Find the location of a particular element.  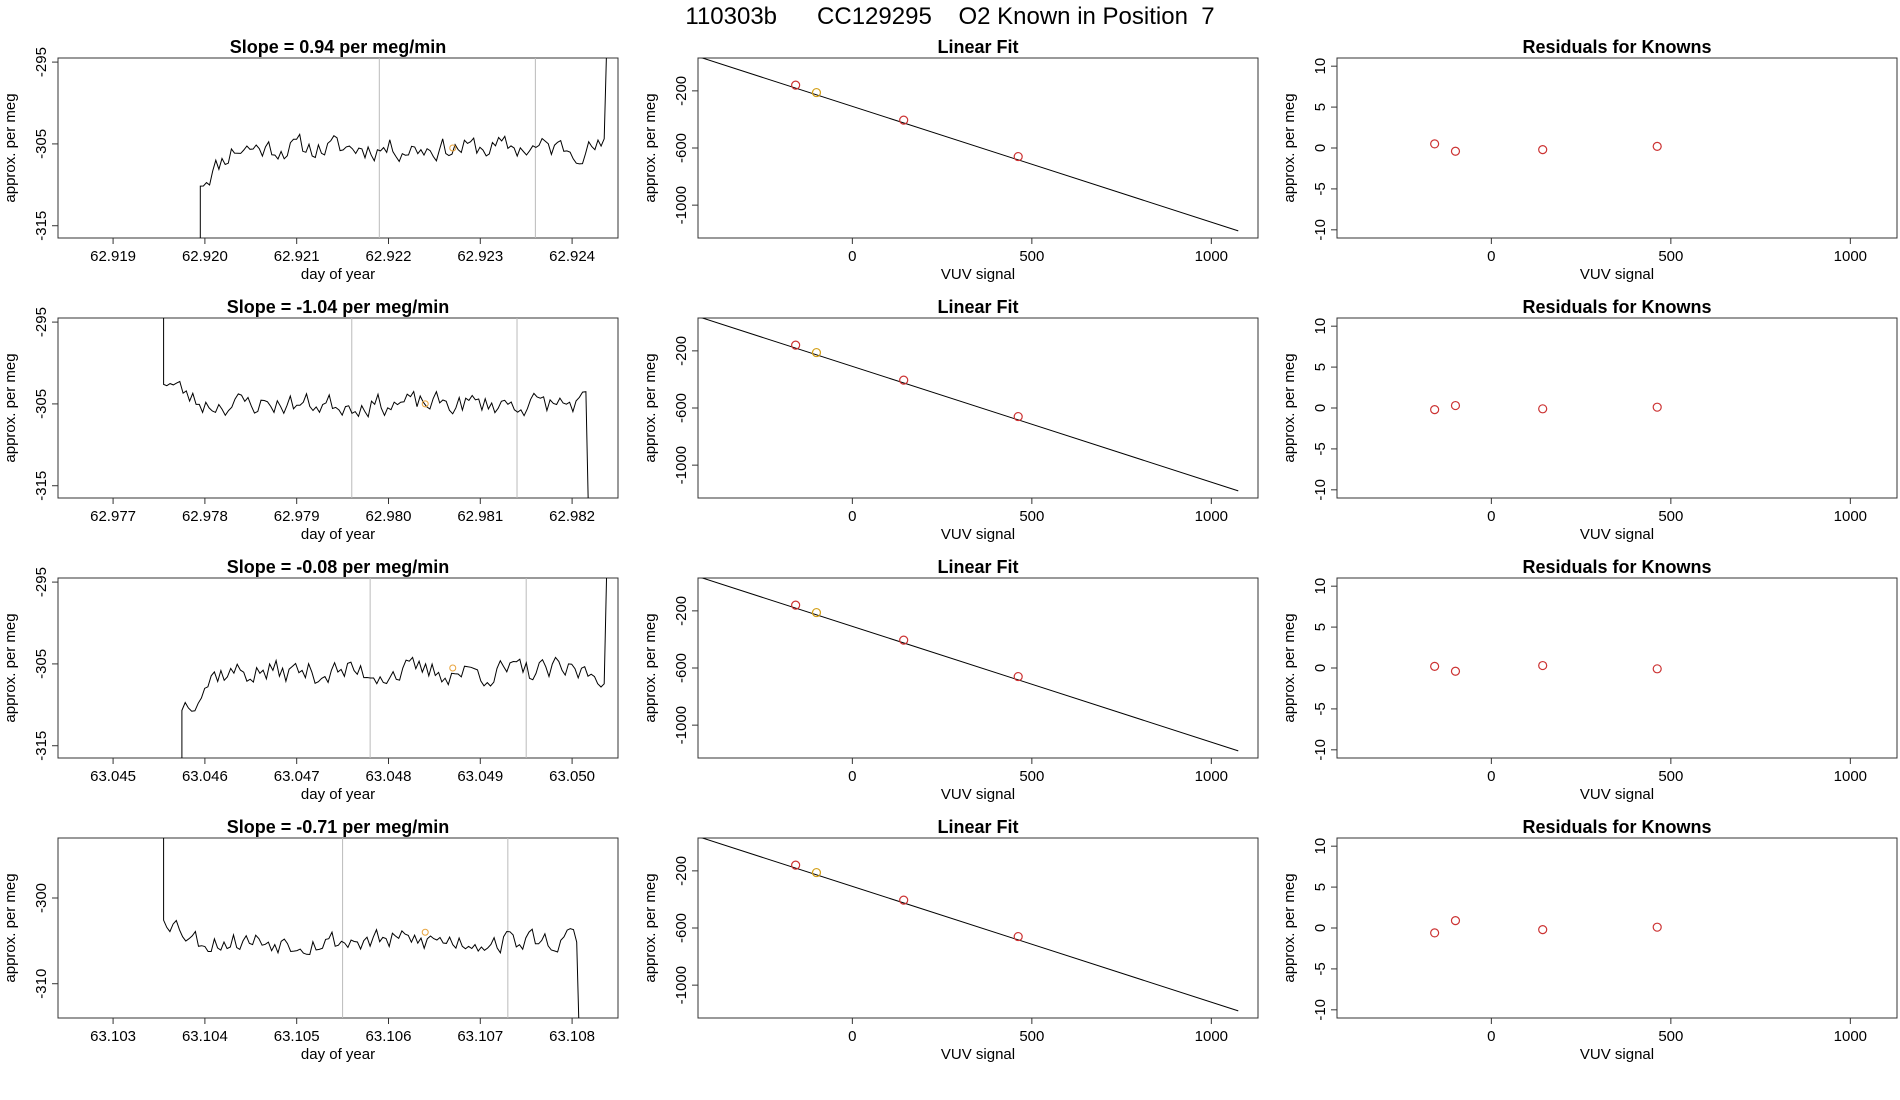

x-tick-label: 62.920 is located at coordinates (205, 256).